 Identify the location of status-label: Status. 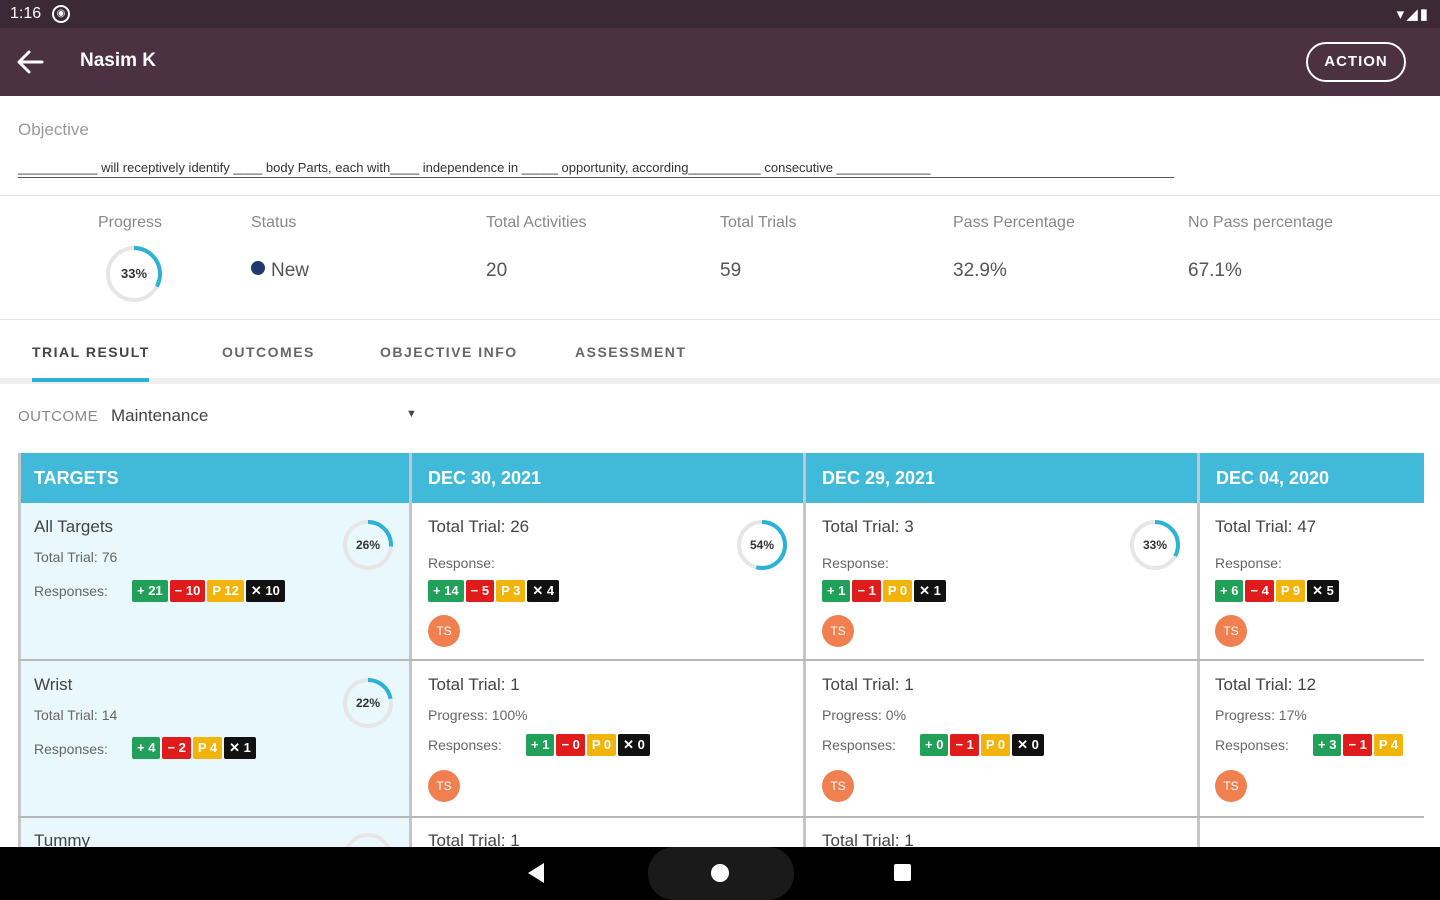
(274, 222).